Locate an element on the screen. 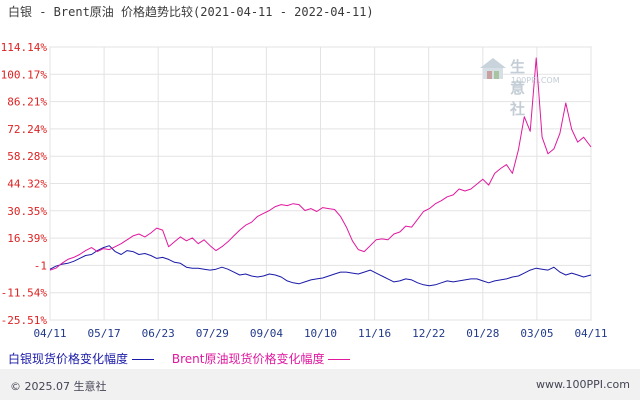  legend-item-brent: Brent原油现货价格变化幅度 is located at coordinates (261, 359).